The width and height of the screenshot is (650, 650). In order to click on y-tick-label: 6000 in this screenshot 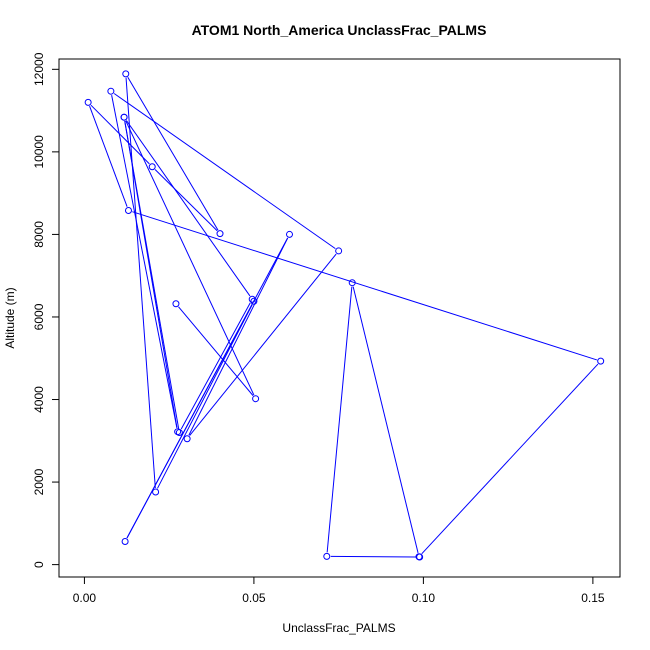, I will do `click(39, 316)`.